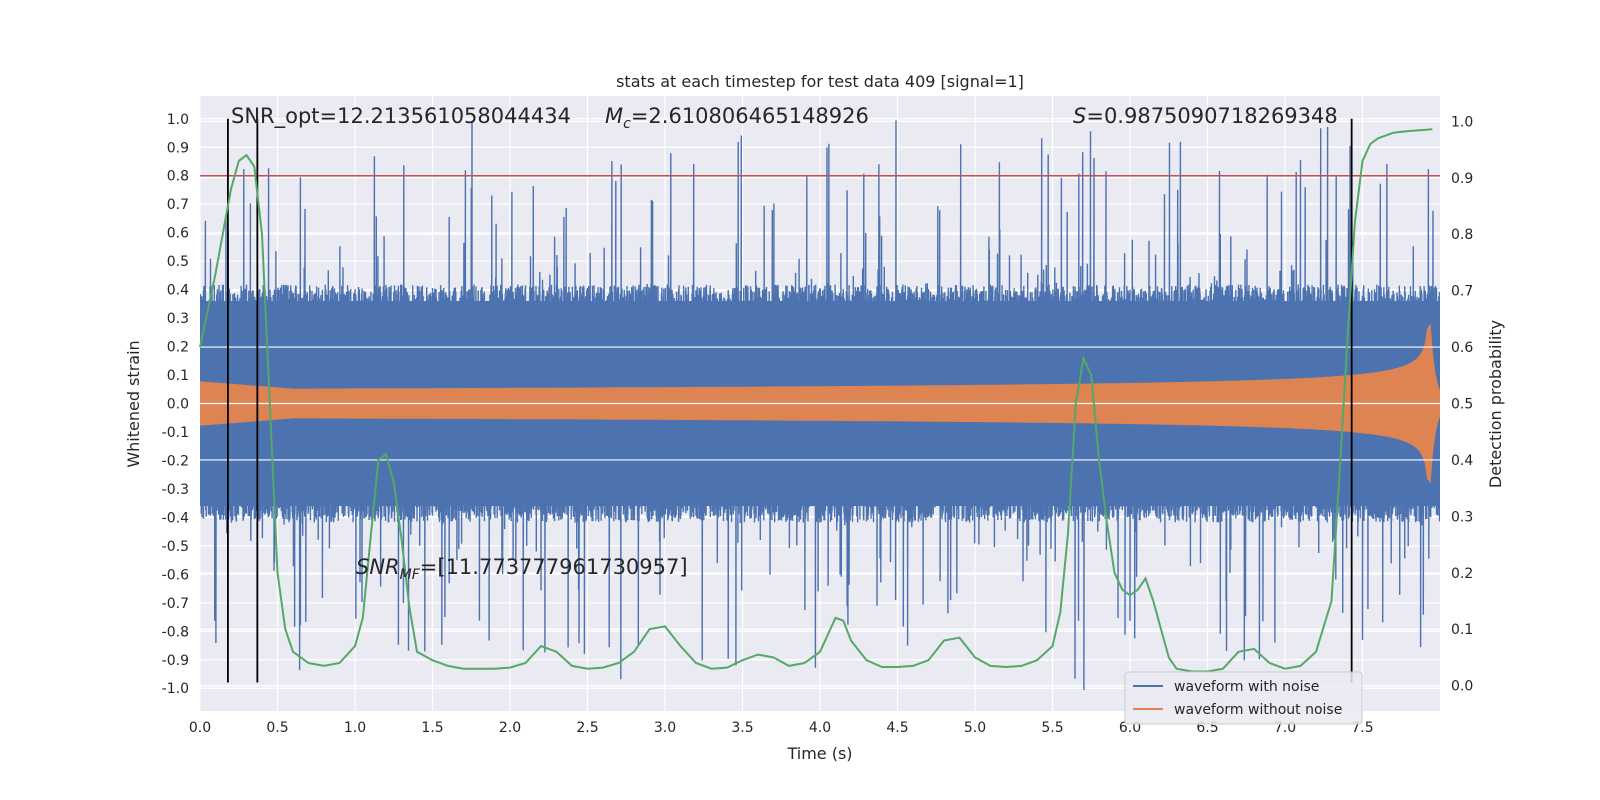 This screenshot has height=800, width=1600. What do you see at coordinates (178, 148) in the screenshot?
I see `y-tick-label: 0.9` at bounding box center [178, 148].